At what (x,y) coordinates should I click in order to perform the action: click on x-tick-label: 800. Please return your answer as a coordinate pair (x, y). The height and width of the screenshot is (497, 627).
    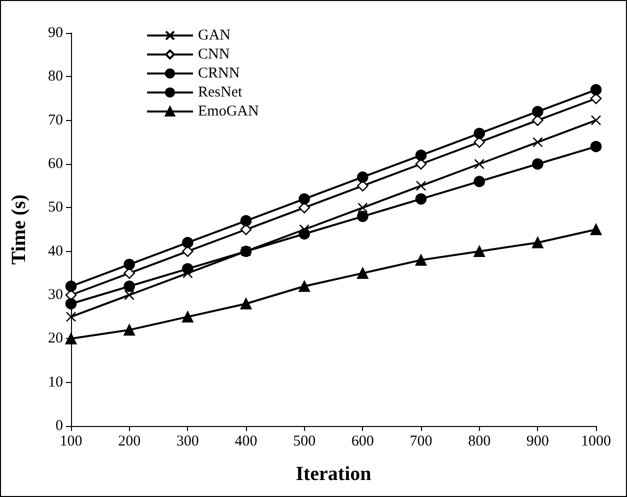
    Looking at the image, I should click on (479, 442).